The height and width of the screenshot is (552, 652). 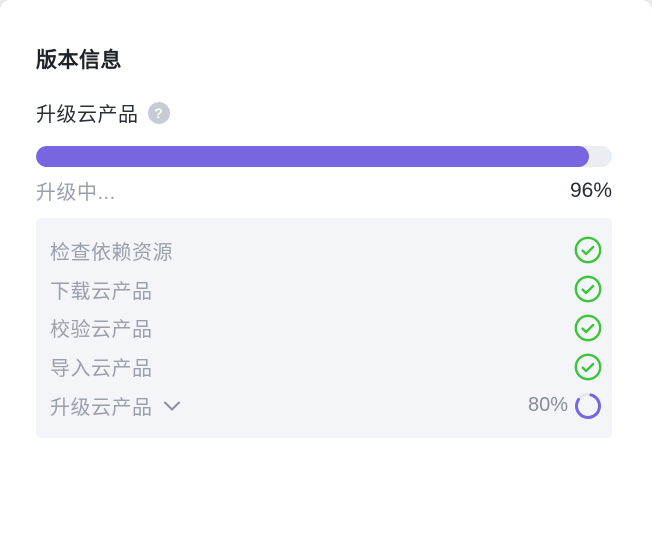 I want to click on step-percent-value: 80%, so click(x=547, y=405).